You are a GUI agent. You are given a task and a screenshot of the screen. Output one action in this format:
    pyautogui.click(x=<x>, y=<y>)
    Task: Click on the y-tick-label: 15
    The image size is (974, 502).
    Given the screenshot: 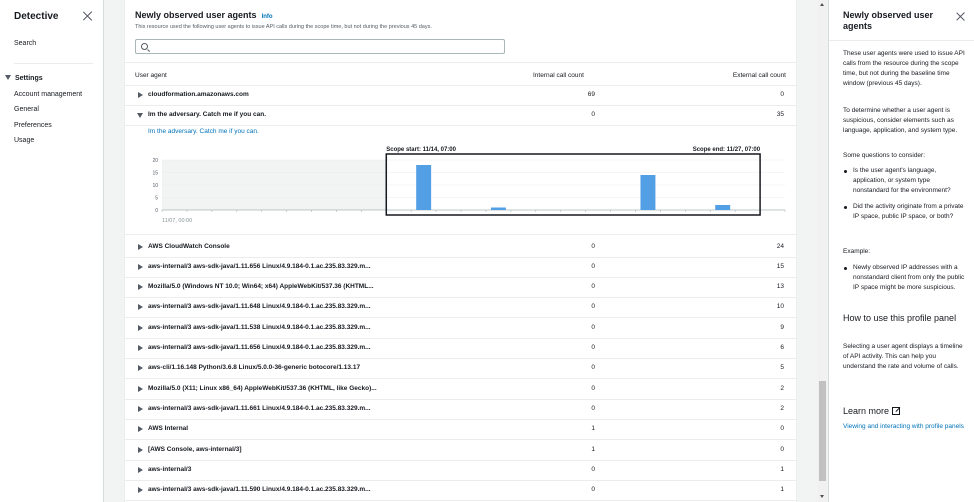 What is the action you would take?
    pyautogui.click(x=155, y=174)
    